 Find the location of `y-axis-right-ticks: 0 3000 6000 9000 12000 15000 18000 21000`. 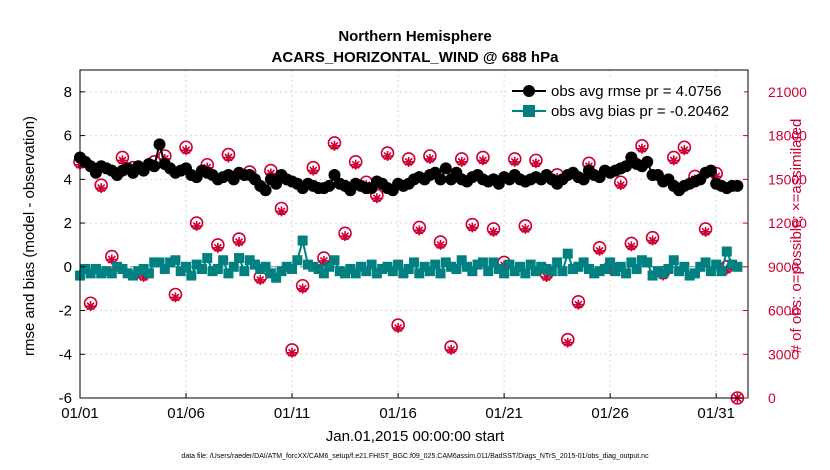

y-axis-right-ticks: 0 3000 6000 9000 12000 15000 18000 21000 is located at coordinates (775, 245).